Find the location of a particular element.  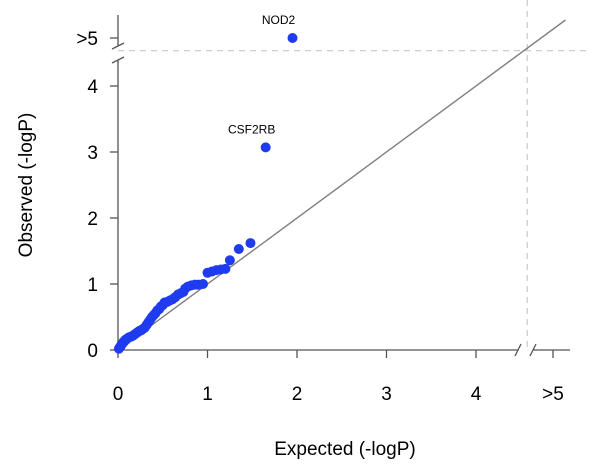

x-tick-label: 0 is located at coordinates (118, 394).